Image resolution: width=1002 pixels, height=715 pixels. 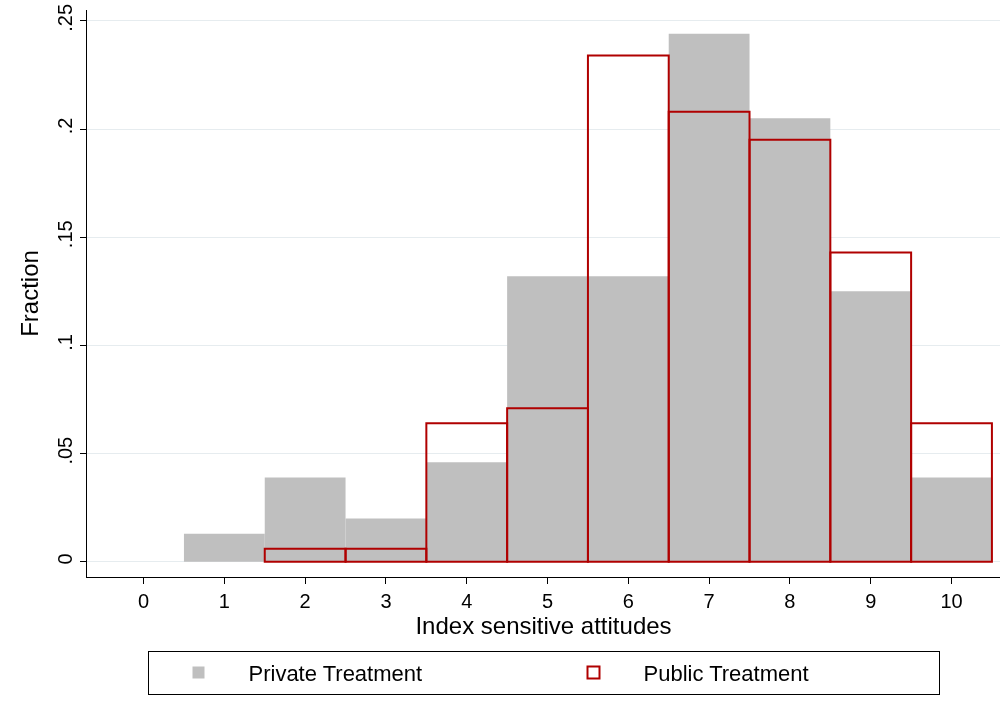 I want to click on y-tick-label: .25, so click(x=65, y=17).